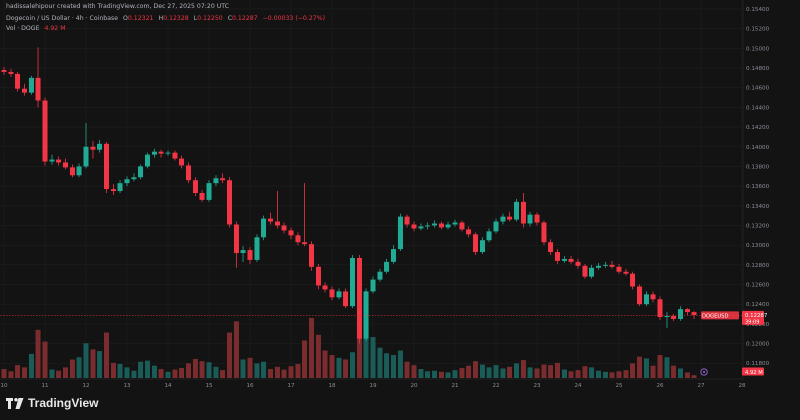 The width and height of the screenshot is (800, 420). Describe the element at coordinates (127, 386) in the screenshot. I see `x-tick-label: 13` at that location.